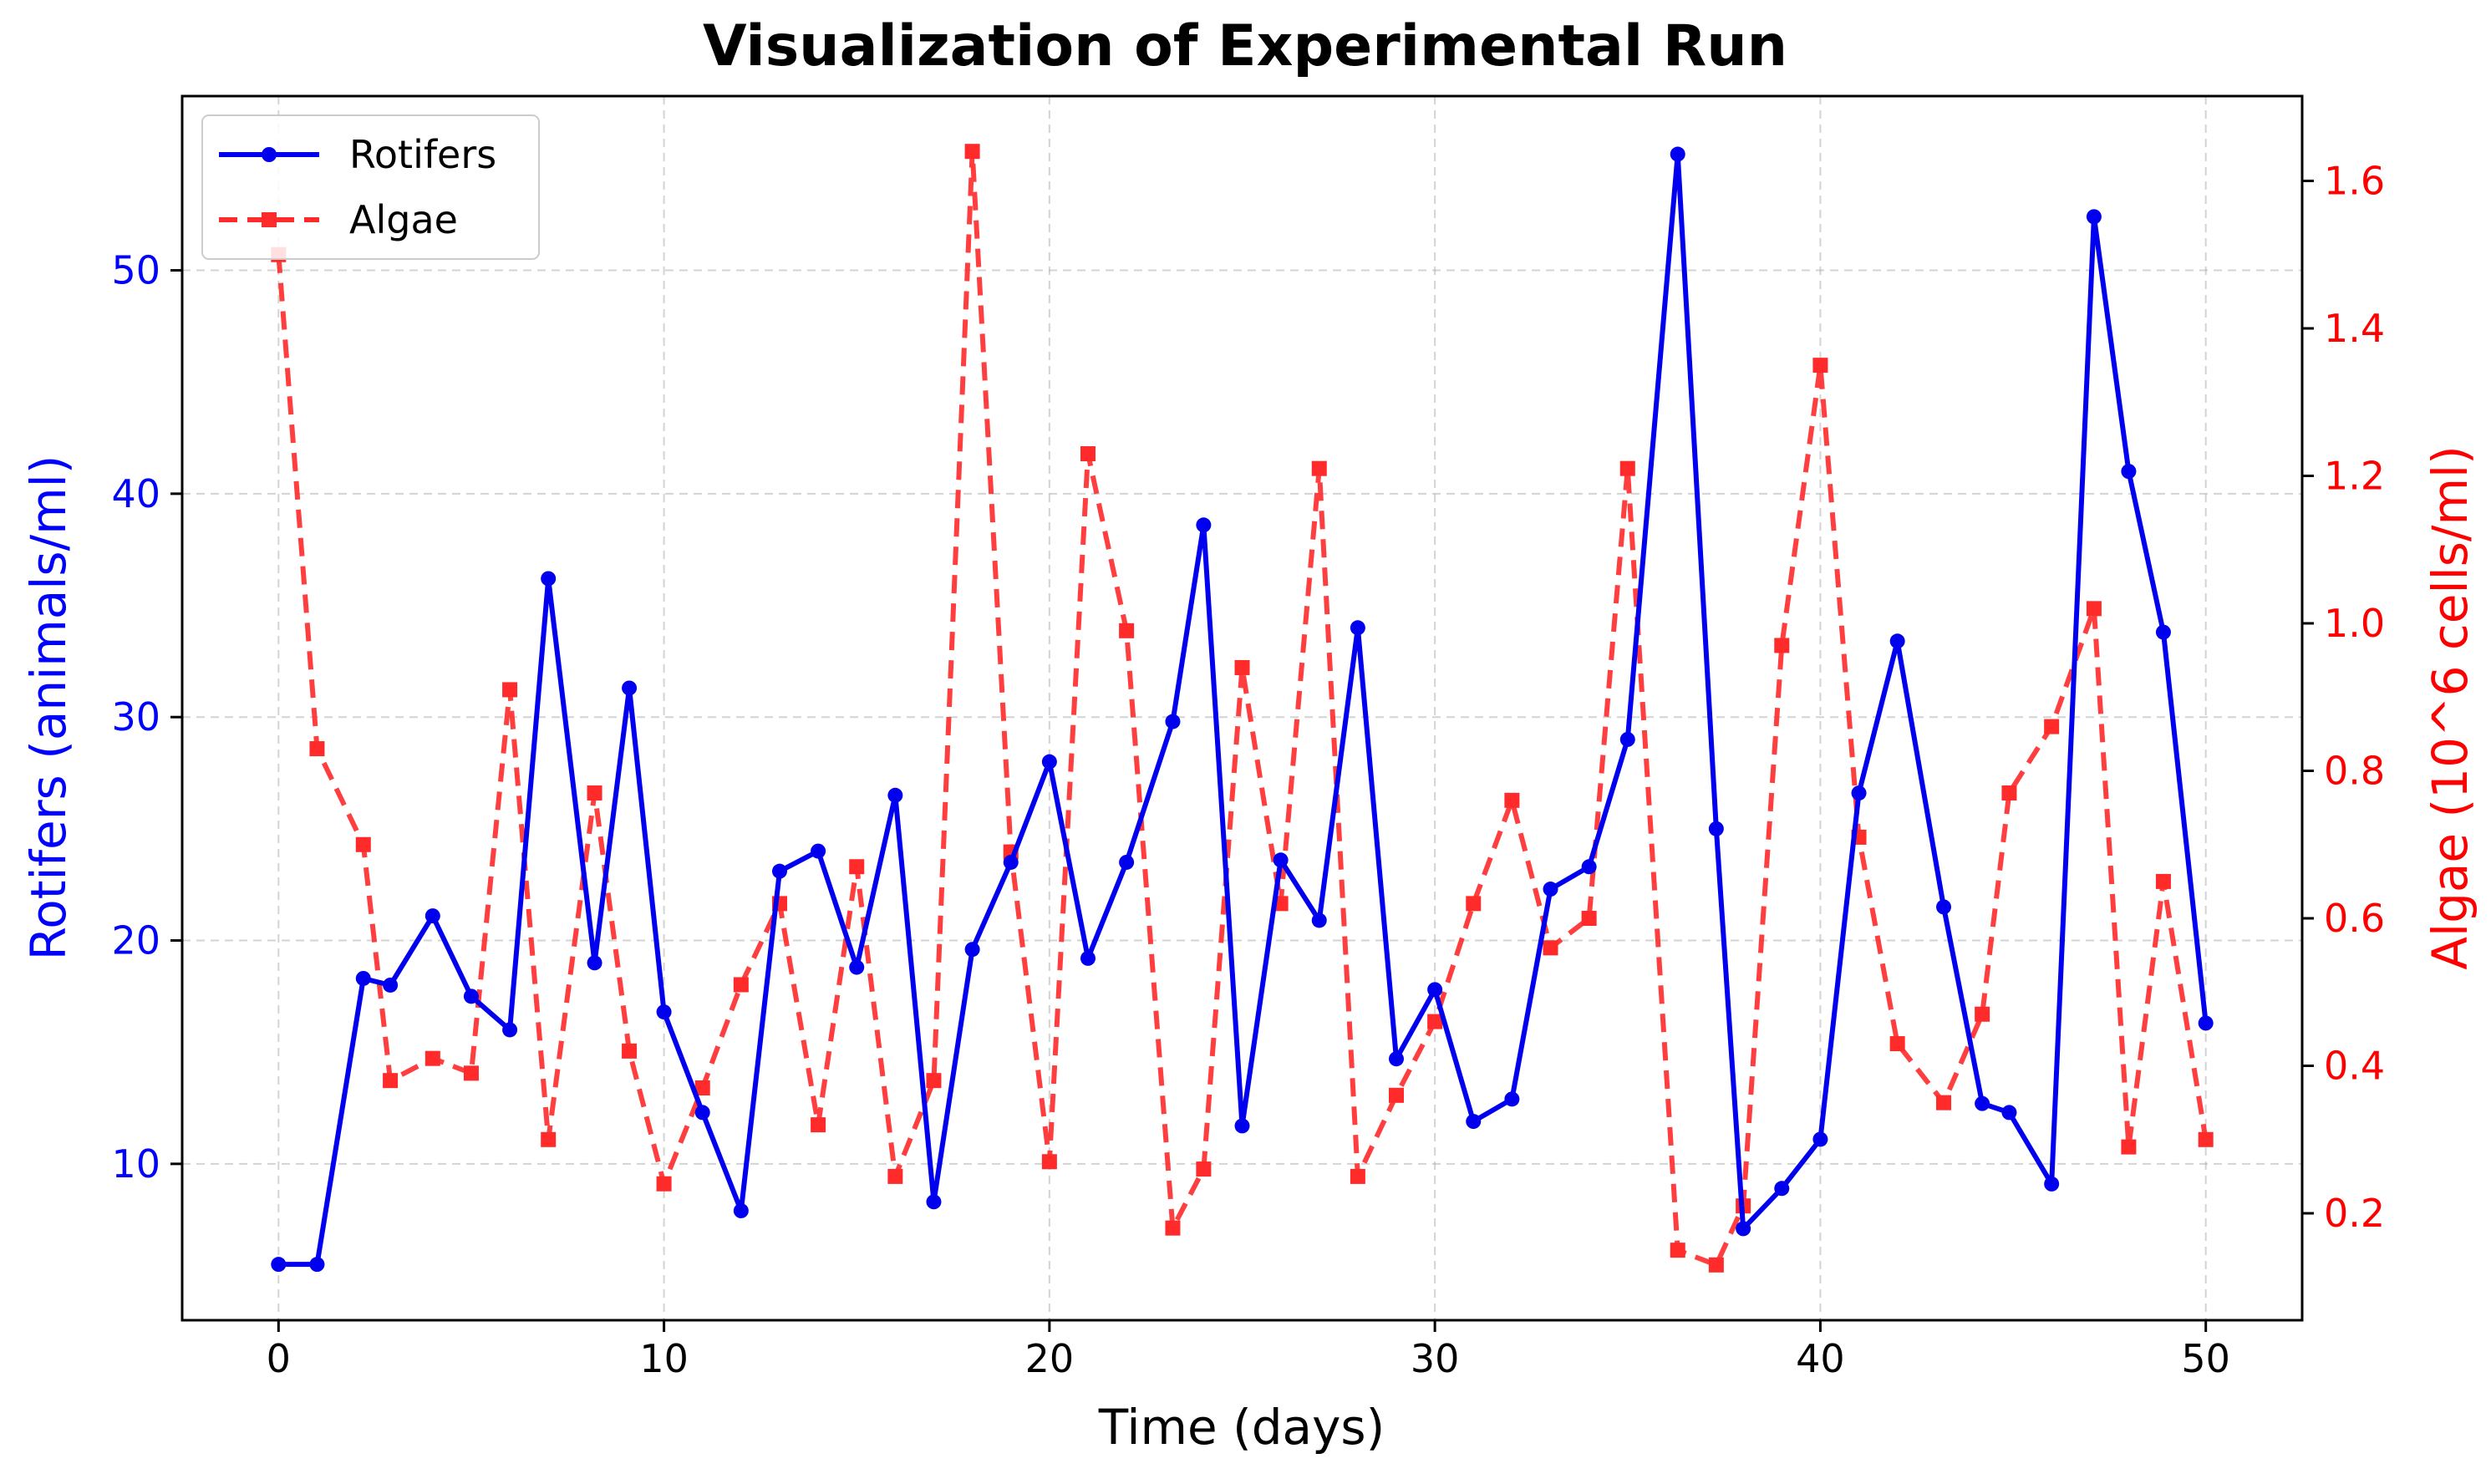 The width and height of the screenshot is (2491, 1484). I want to click on y-left-tick-label: 30, so click(135, 716).